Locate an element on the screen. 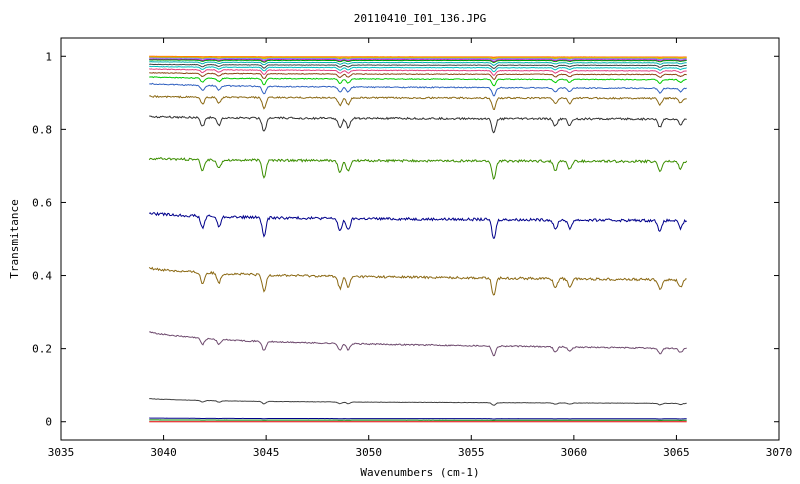 The image size is (800, 484). x-tick-label: 3065 is located at coordinates (676, 452).